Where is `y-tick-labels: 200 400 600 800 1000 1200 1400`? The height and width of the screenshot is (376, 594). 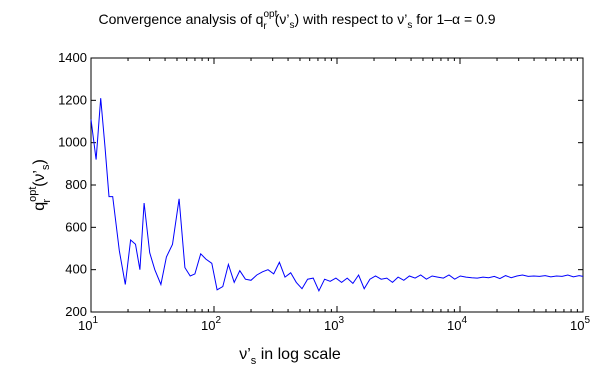
y-tick-labels: 200 400 600 800 1000 1200 1400 is located at coordinates (72, 184).